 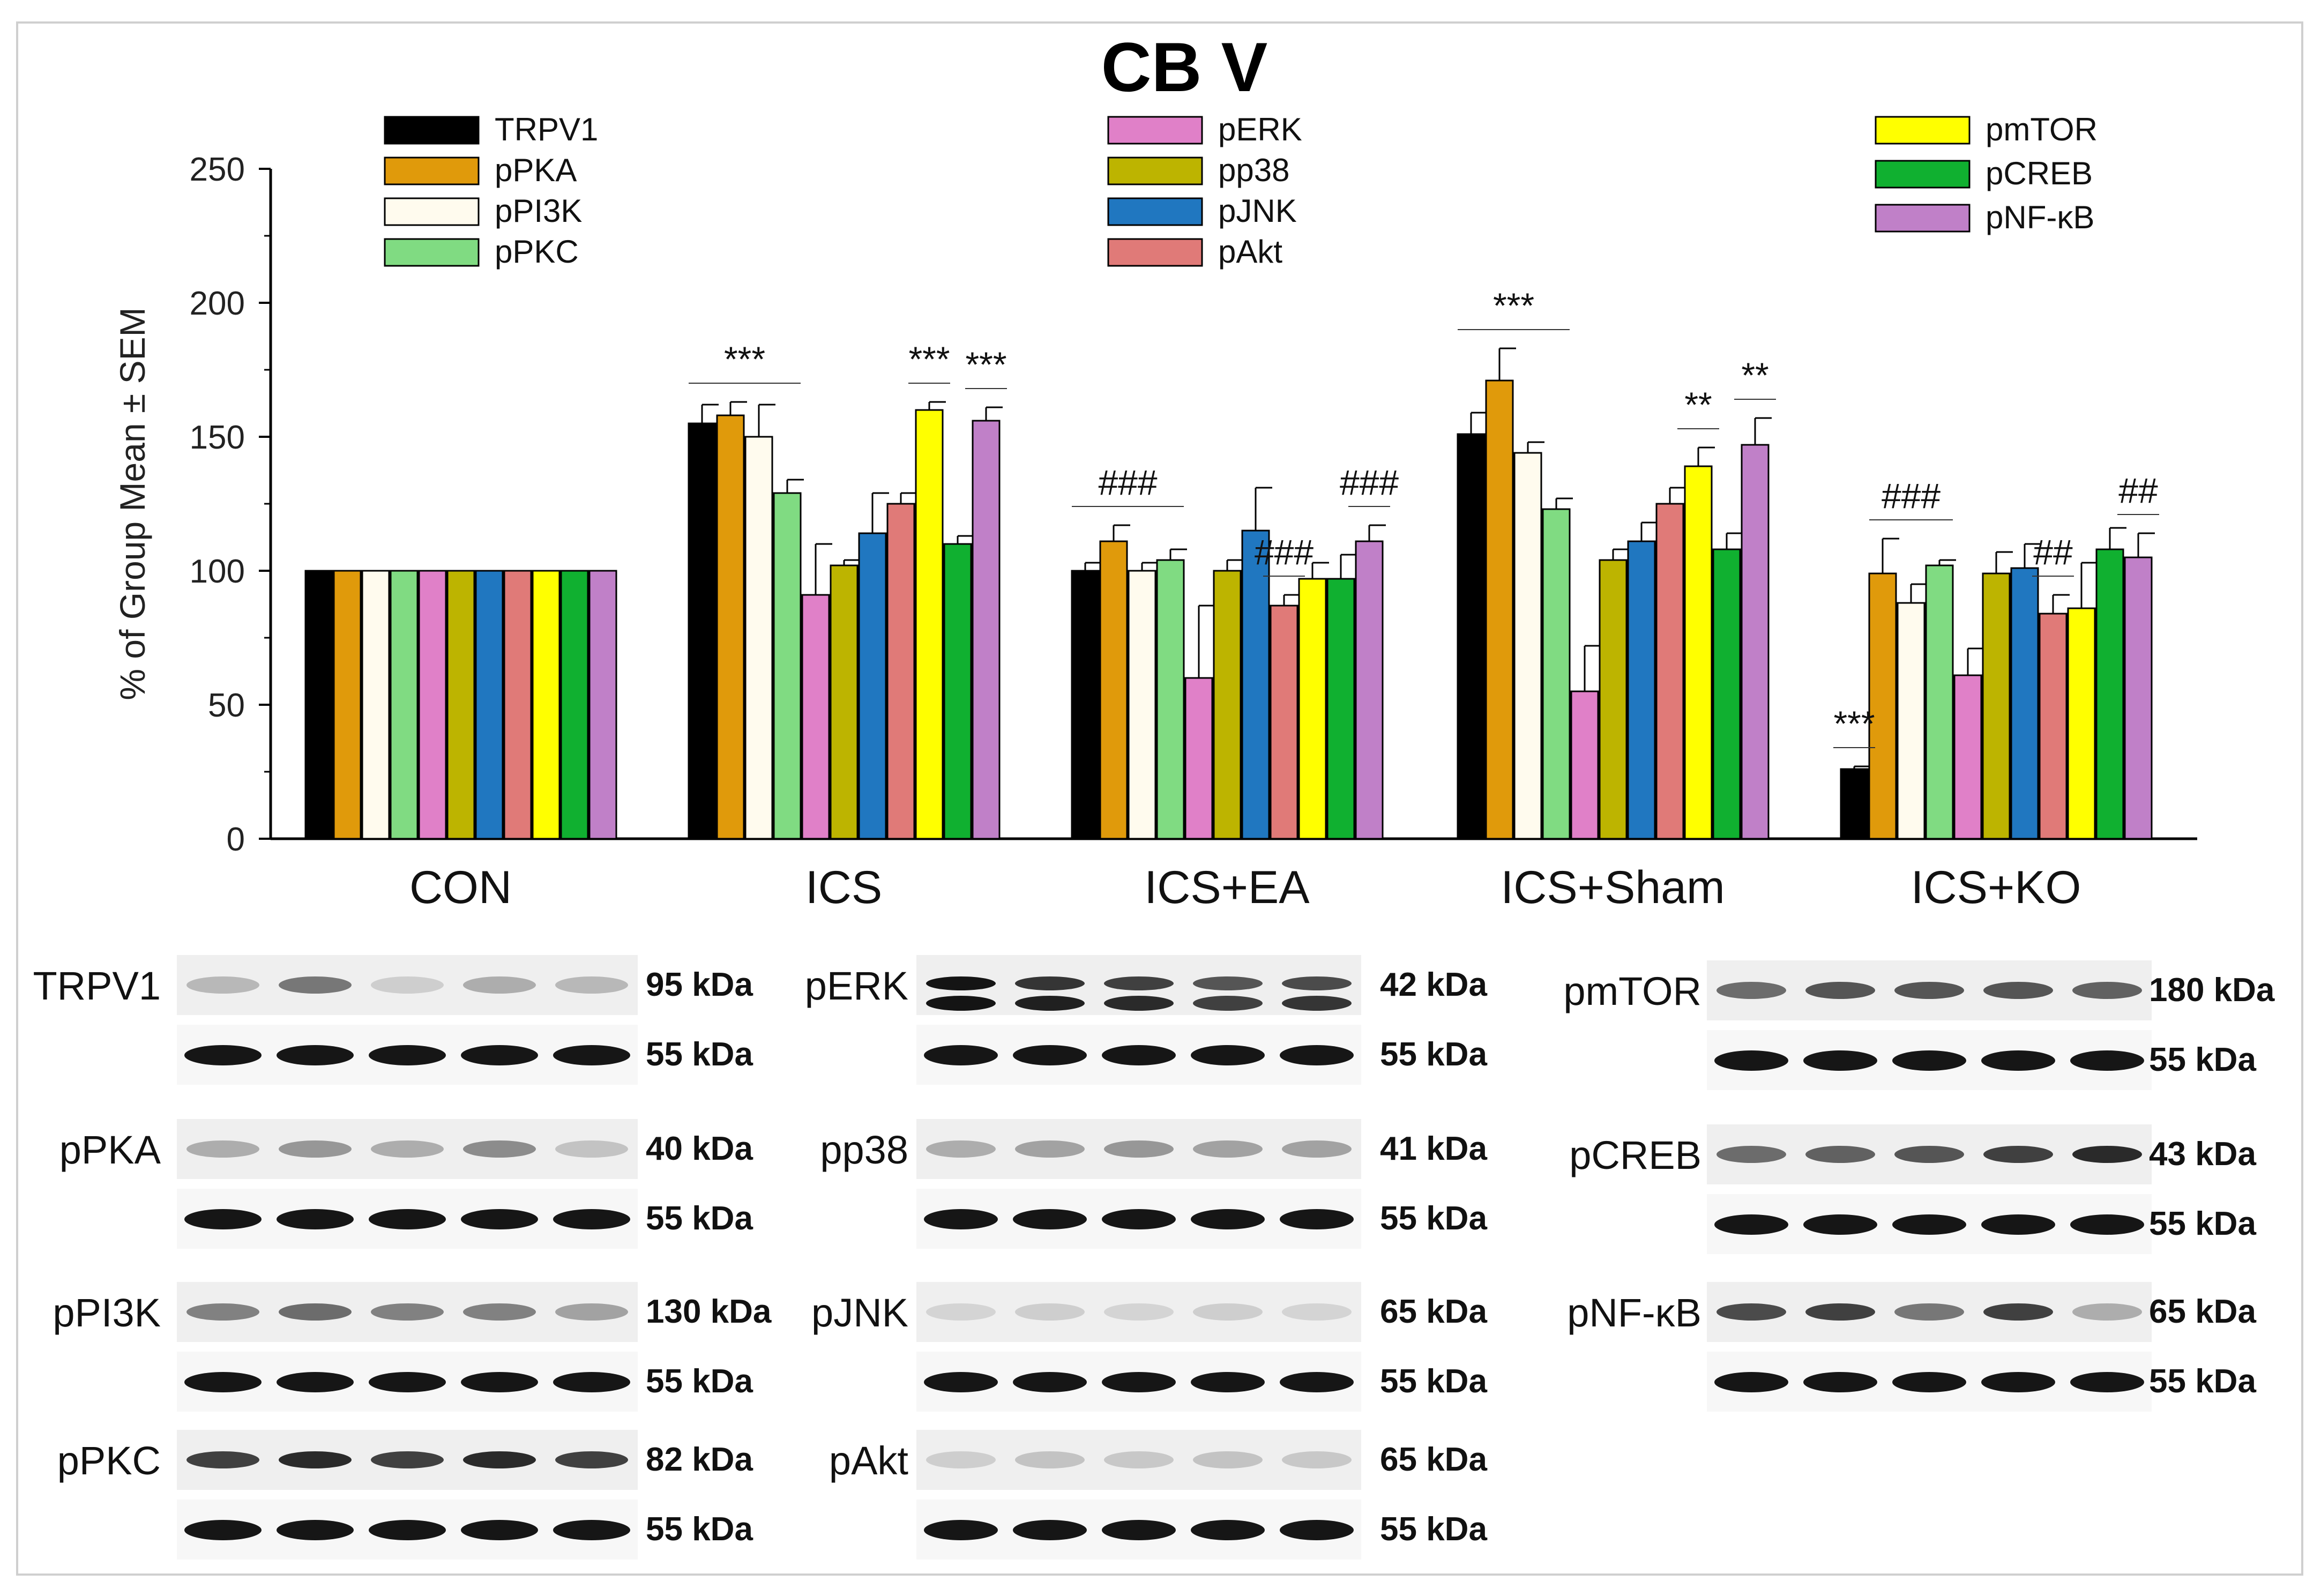 What do you see at coordinates (2202, 1155) in the screenshot?
I see `molecular-weight-label: 43 kDa` at bounding box center [2202, 1155].